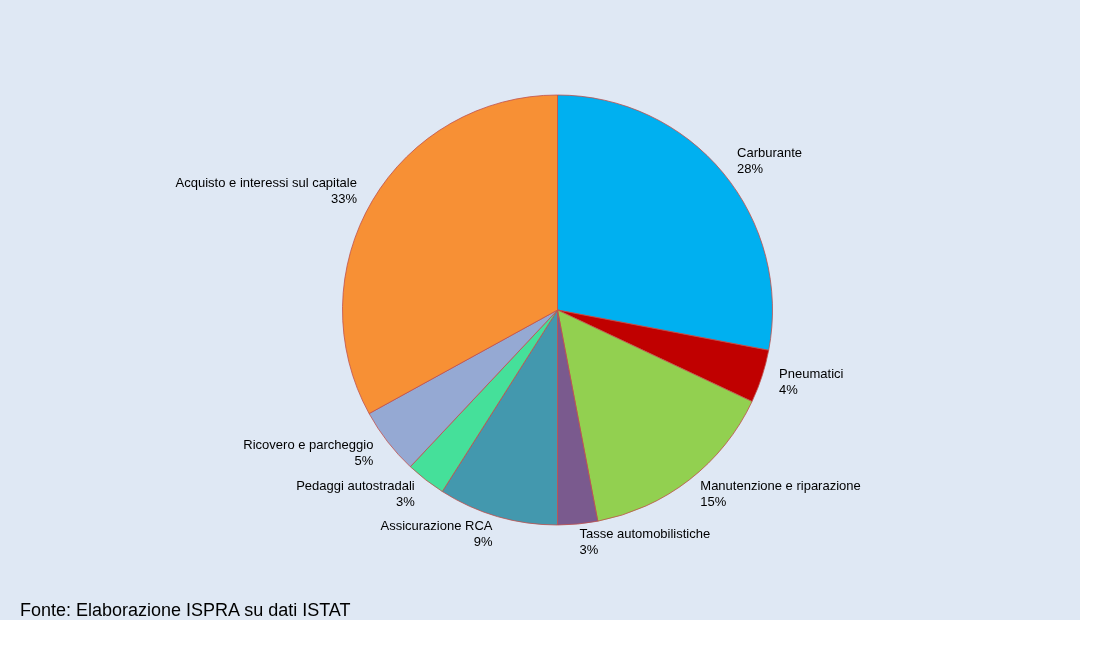 The height and width of the screenshot is (645, 1104). What do you see at coordinates (770, 153) in the screenshot?
I see `slice-label: Carburante` at bounding box center [770, 153].